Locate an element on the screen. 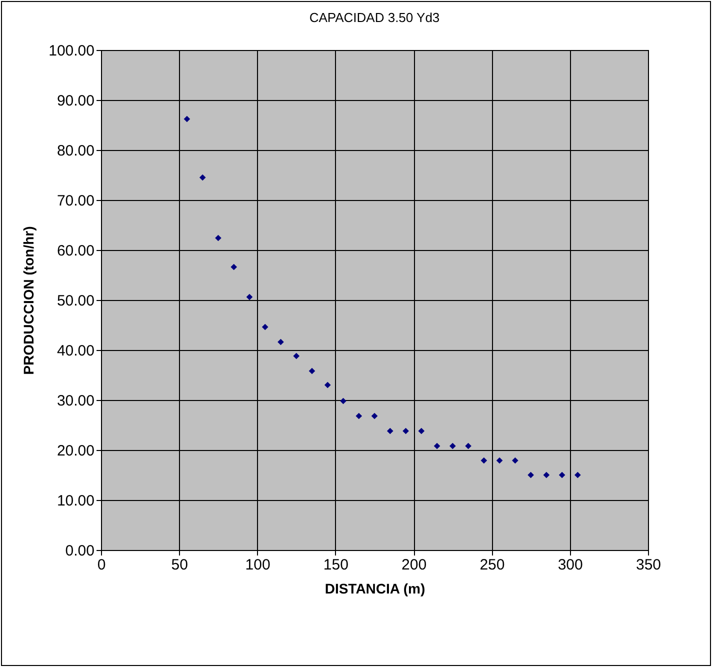 This screenshot has height=669, width=714. y-tick-label: 60.00 is located at coordinates (75, 251).